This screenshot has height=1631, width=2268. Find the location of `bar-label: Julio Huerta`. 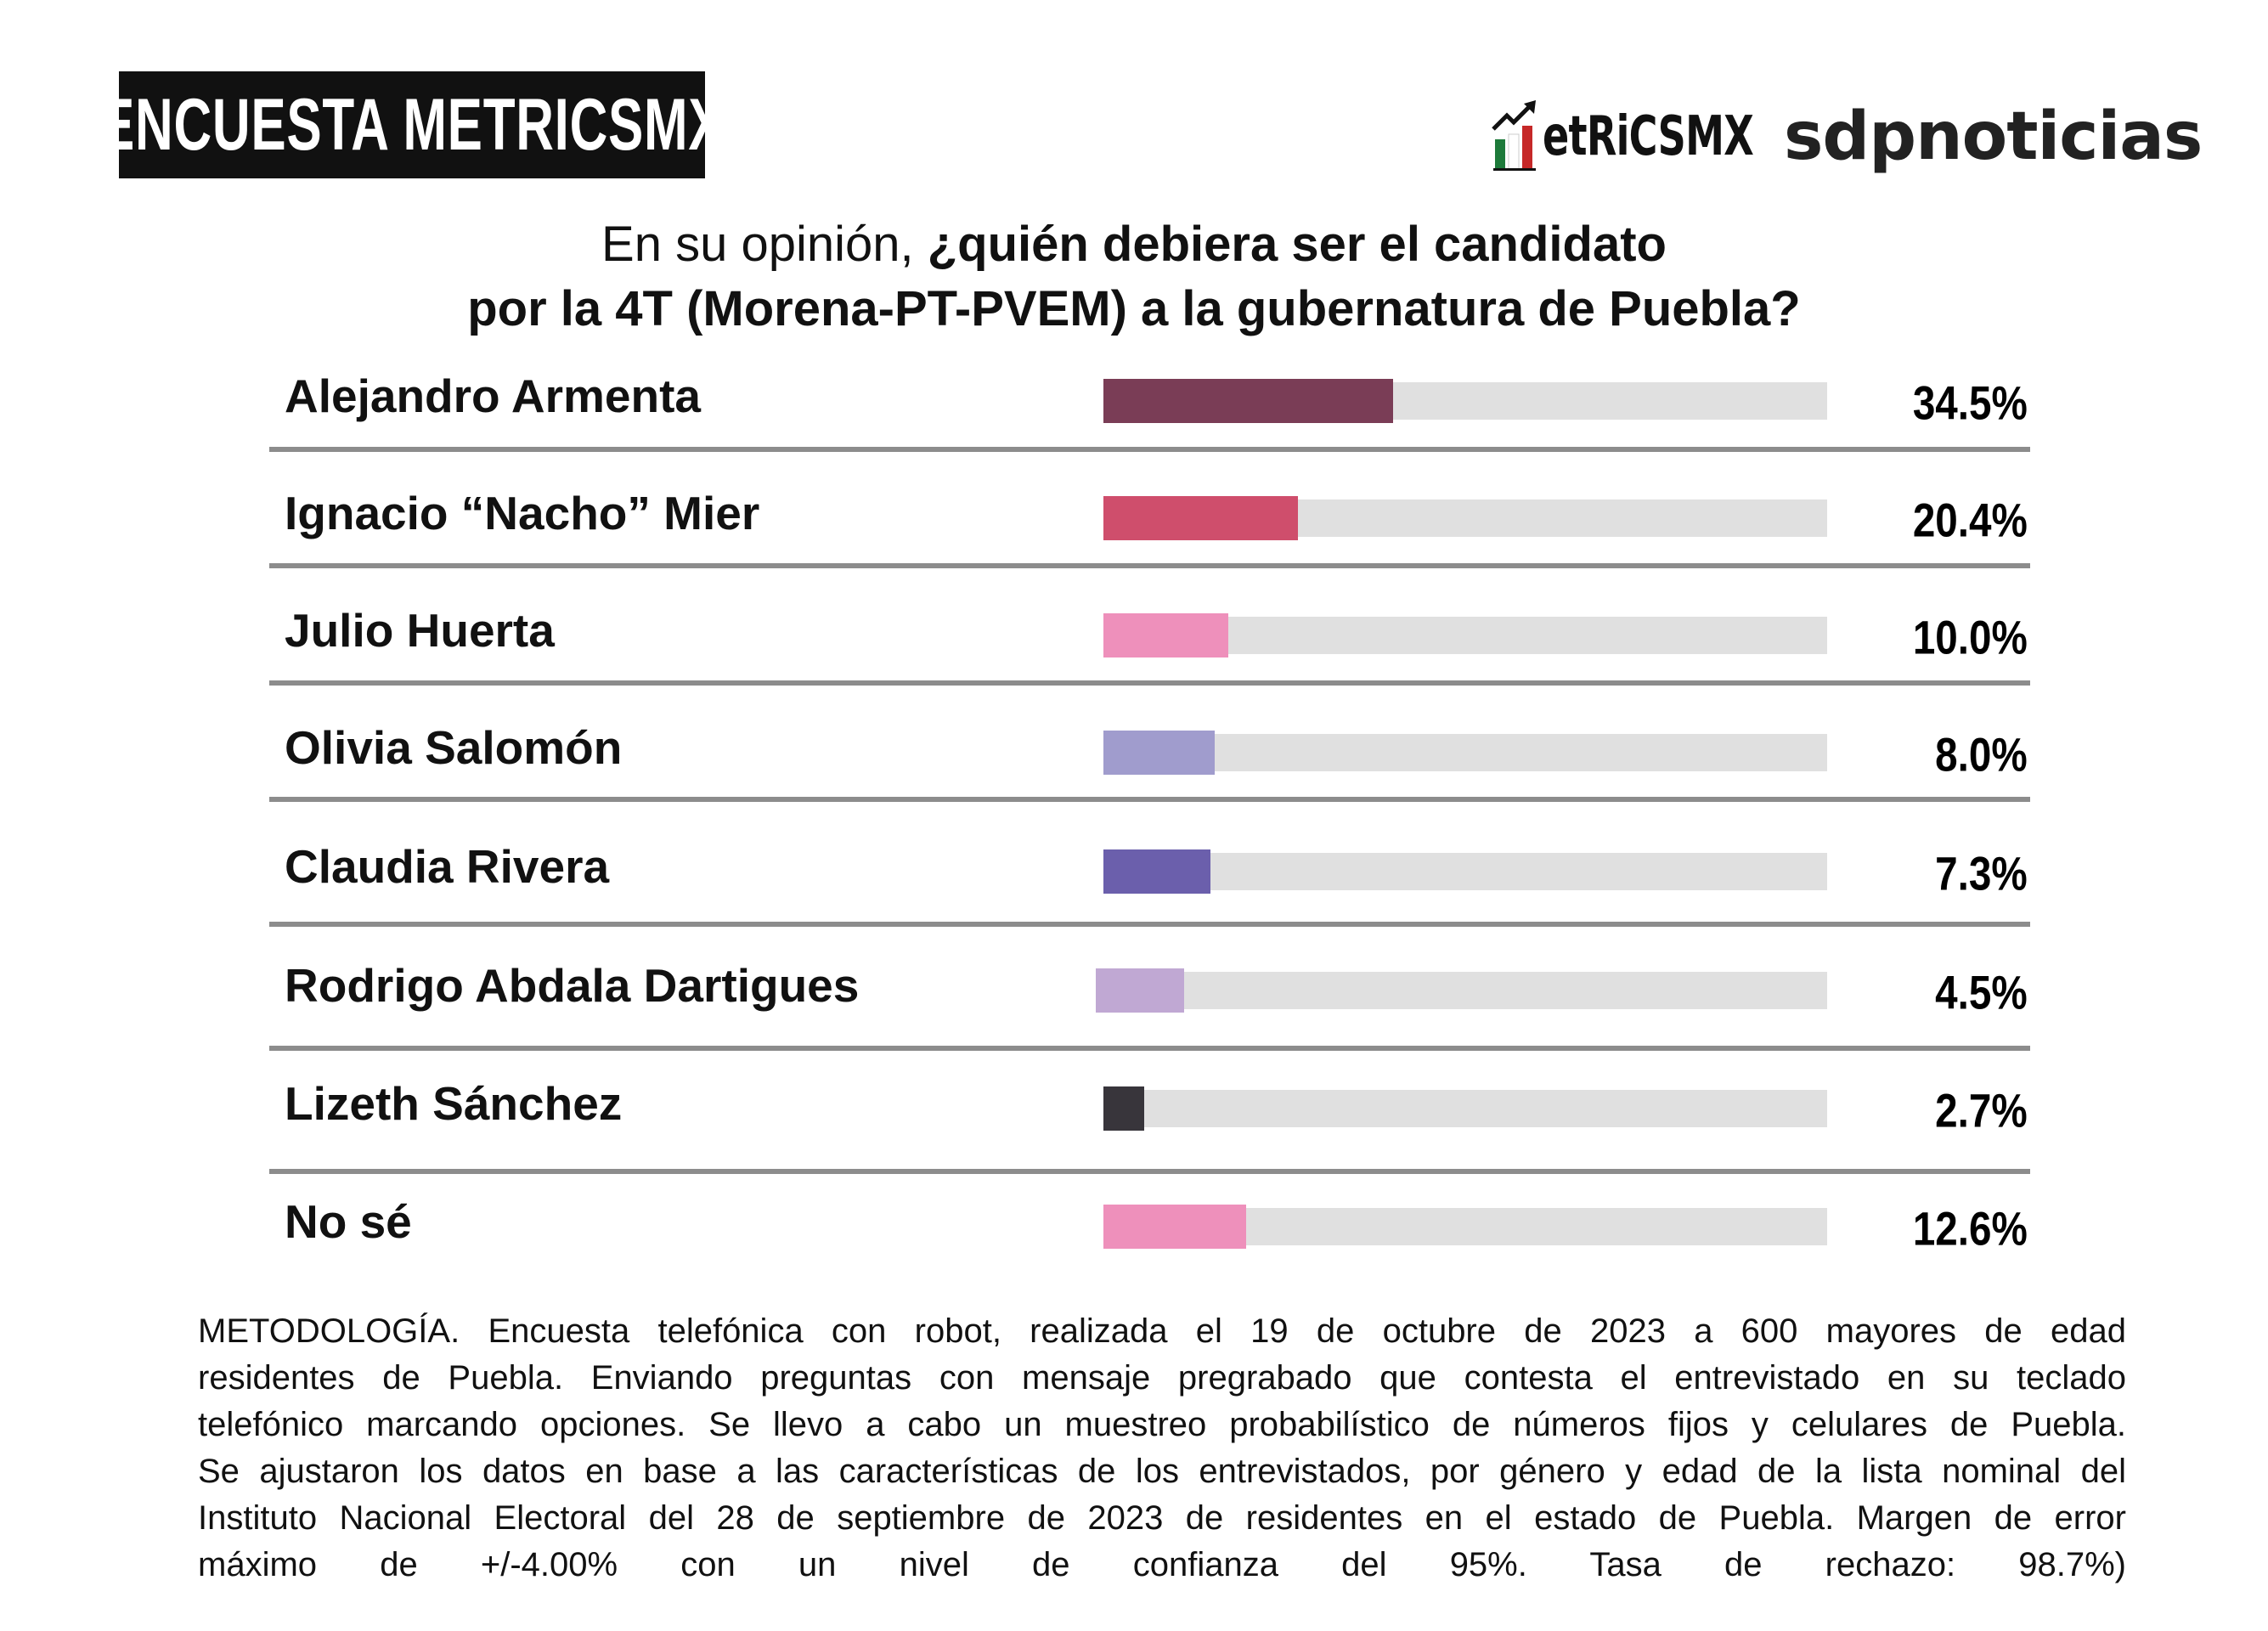

bar-label: Julio Huerta is located at coordinates (420, 630).